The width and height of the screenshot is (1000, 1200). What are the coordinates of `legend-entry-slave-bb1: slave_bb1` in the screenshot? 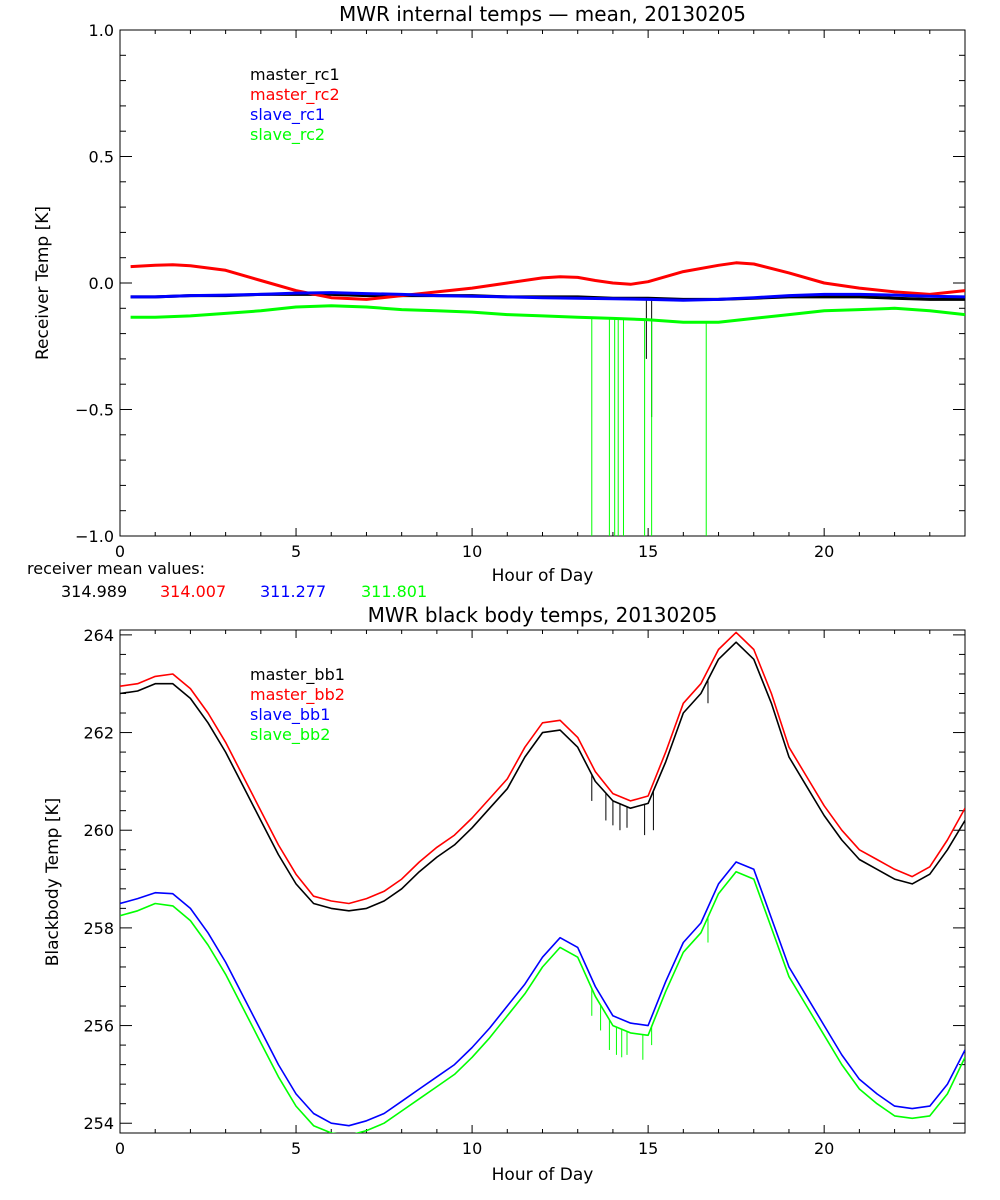 It's located at (290, 715).